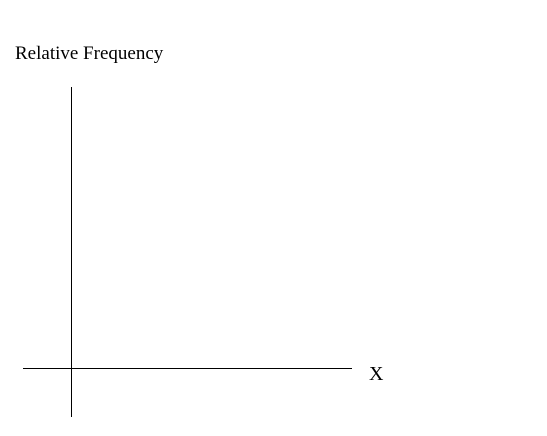 The image size is (547, 436). What do you see at coordinates (89, 53) in the screenshot?
I see `y-axis-label: Relative Frequency` at bounding box center [89, 53].